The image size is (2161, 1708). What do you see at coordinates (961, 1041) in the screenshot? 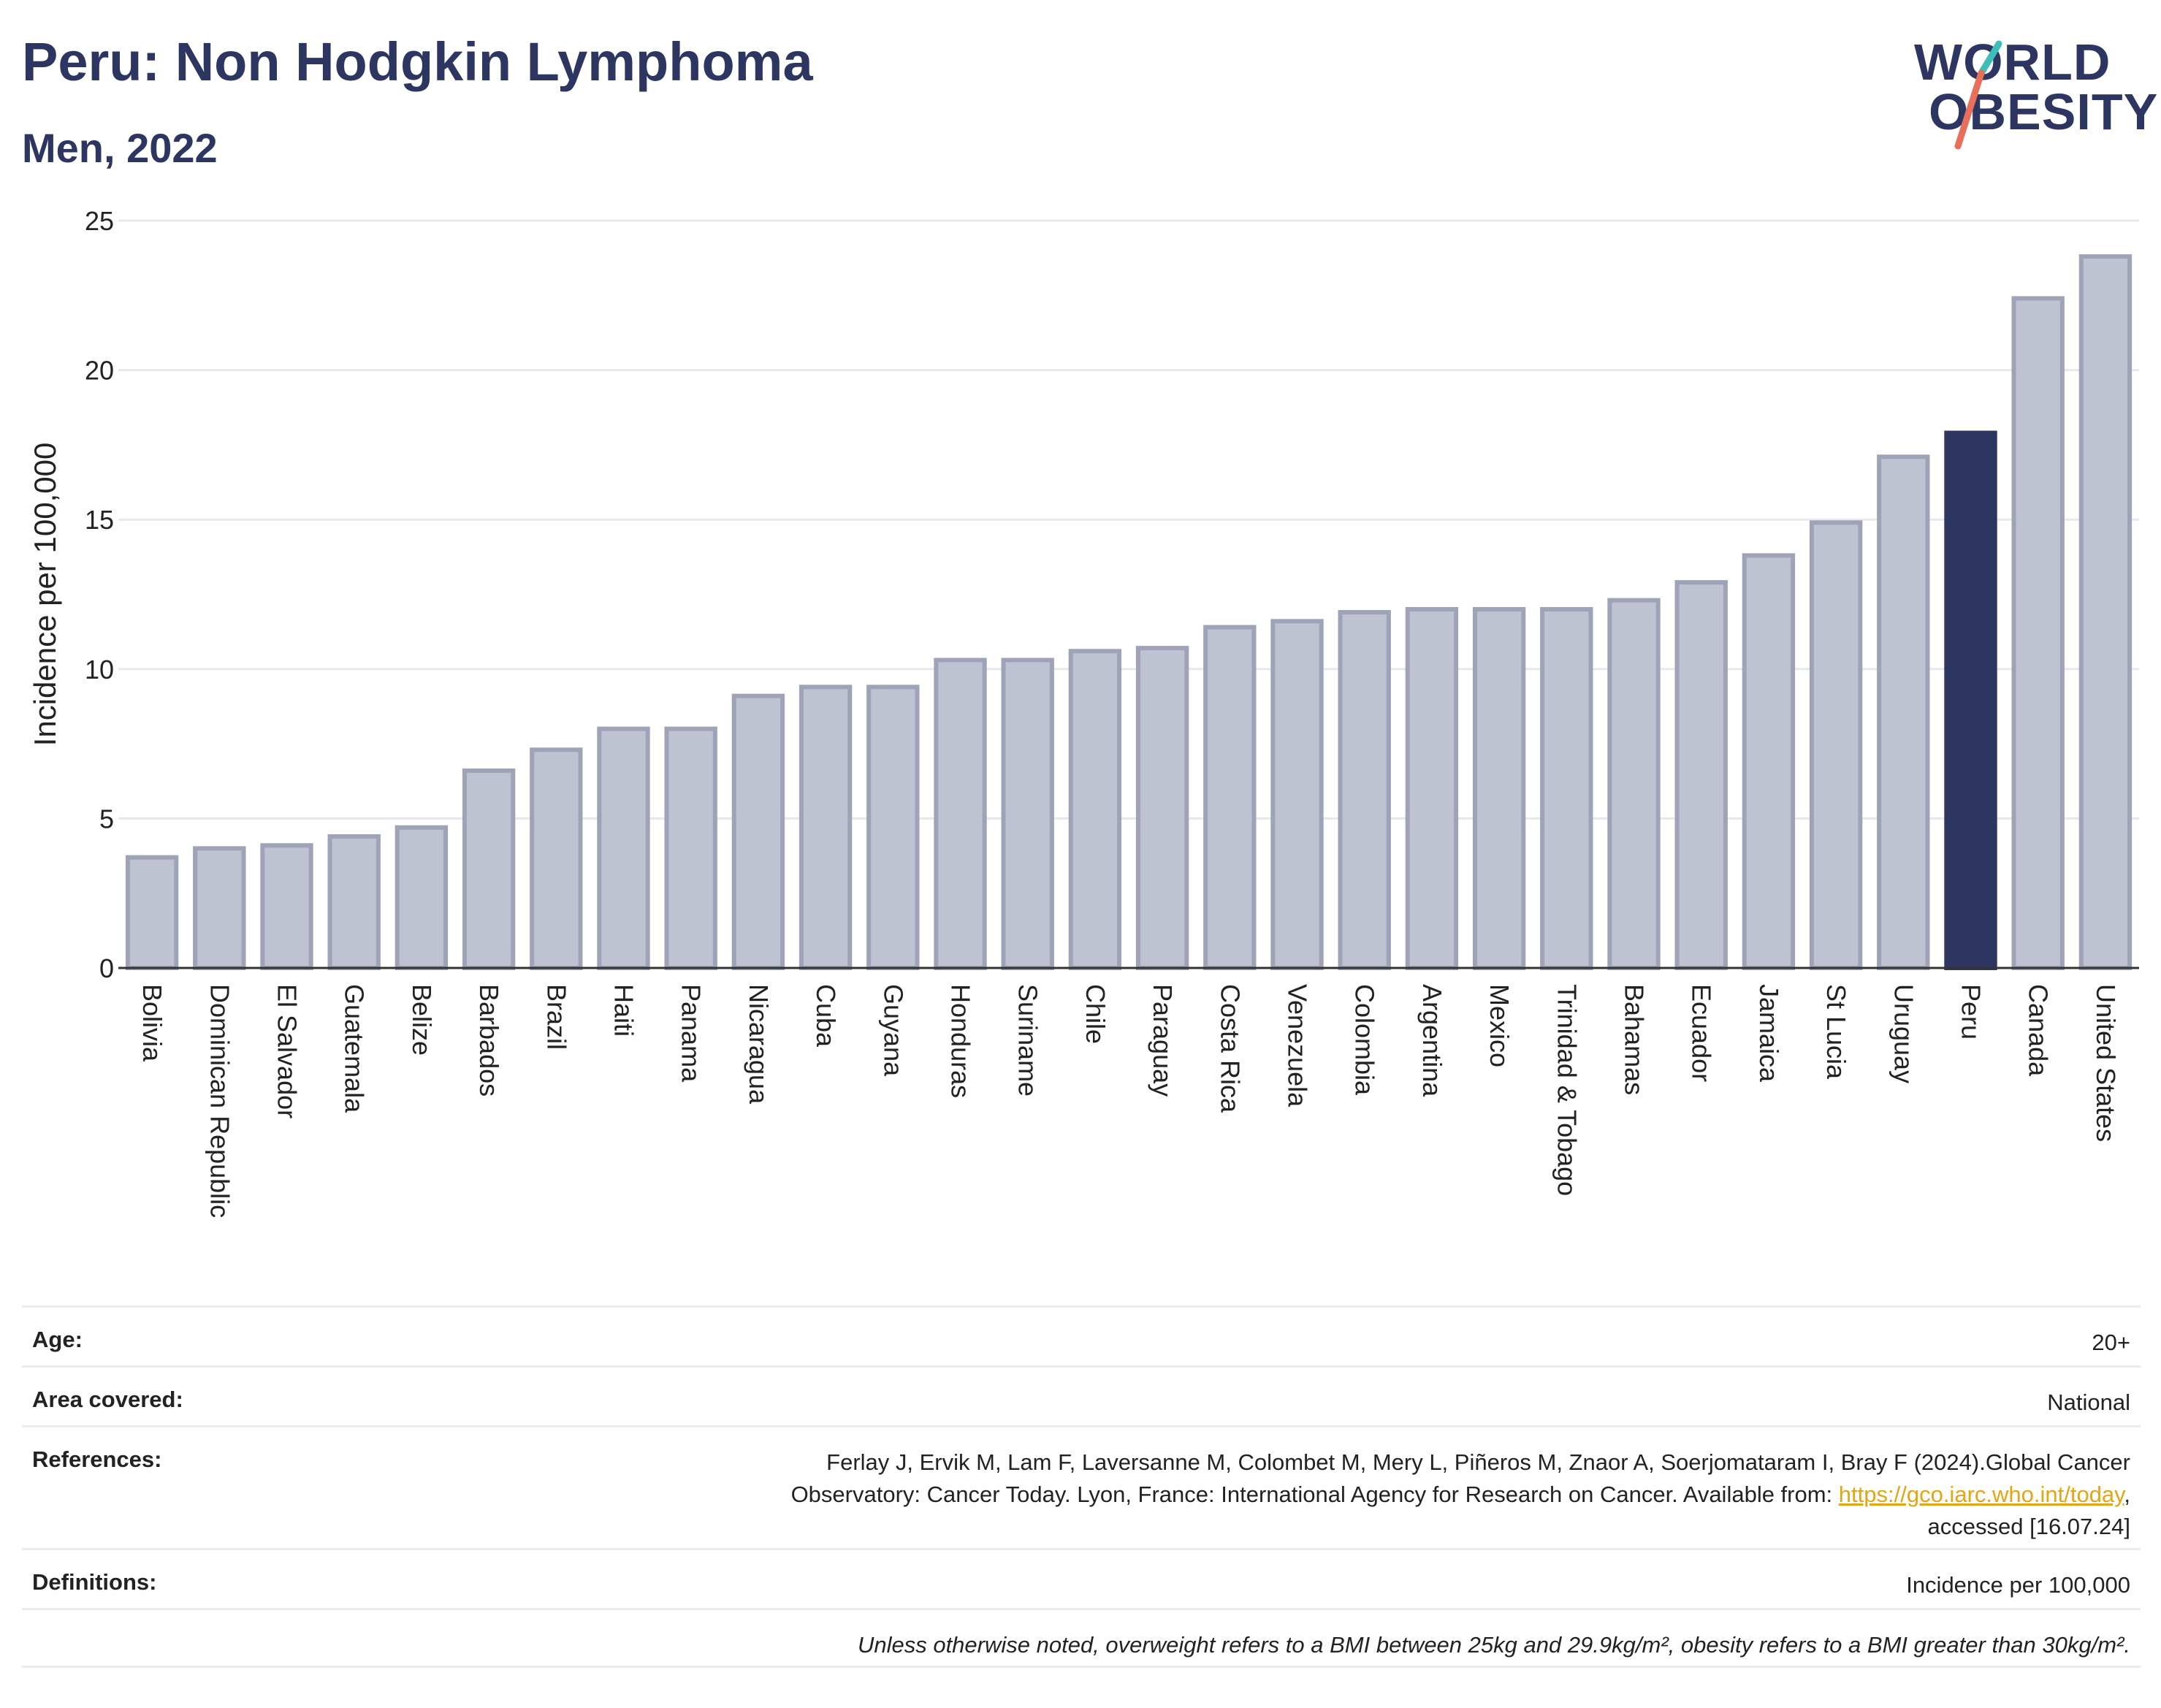
I see `x-tick-label: Honduras` at bounding box center [961, 1041].